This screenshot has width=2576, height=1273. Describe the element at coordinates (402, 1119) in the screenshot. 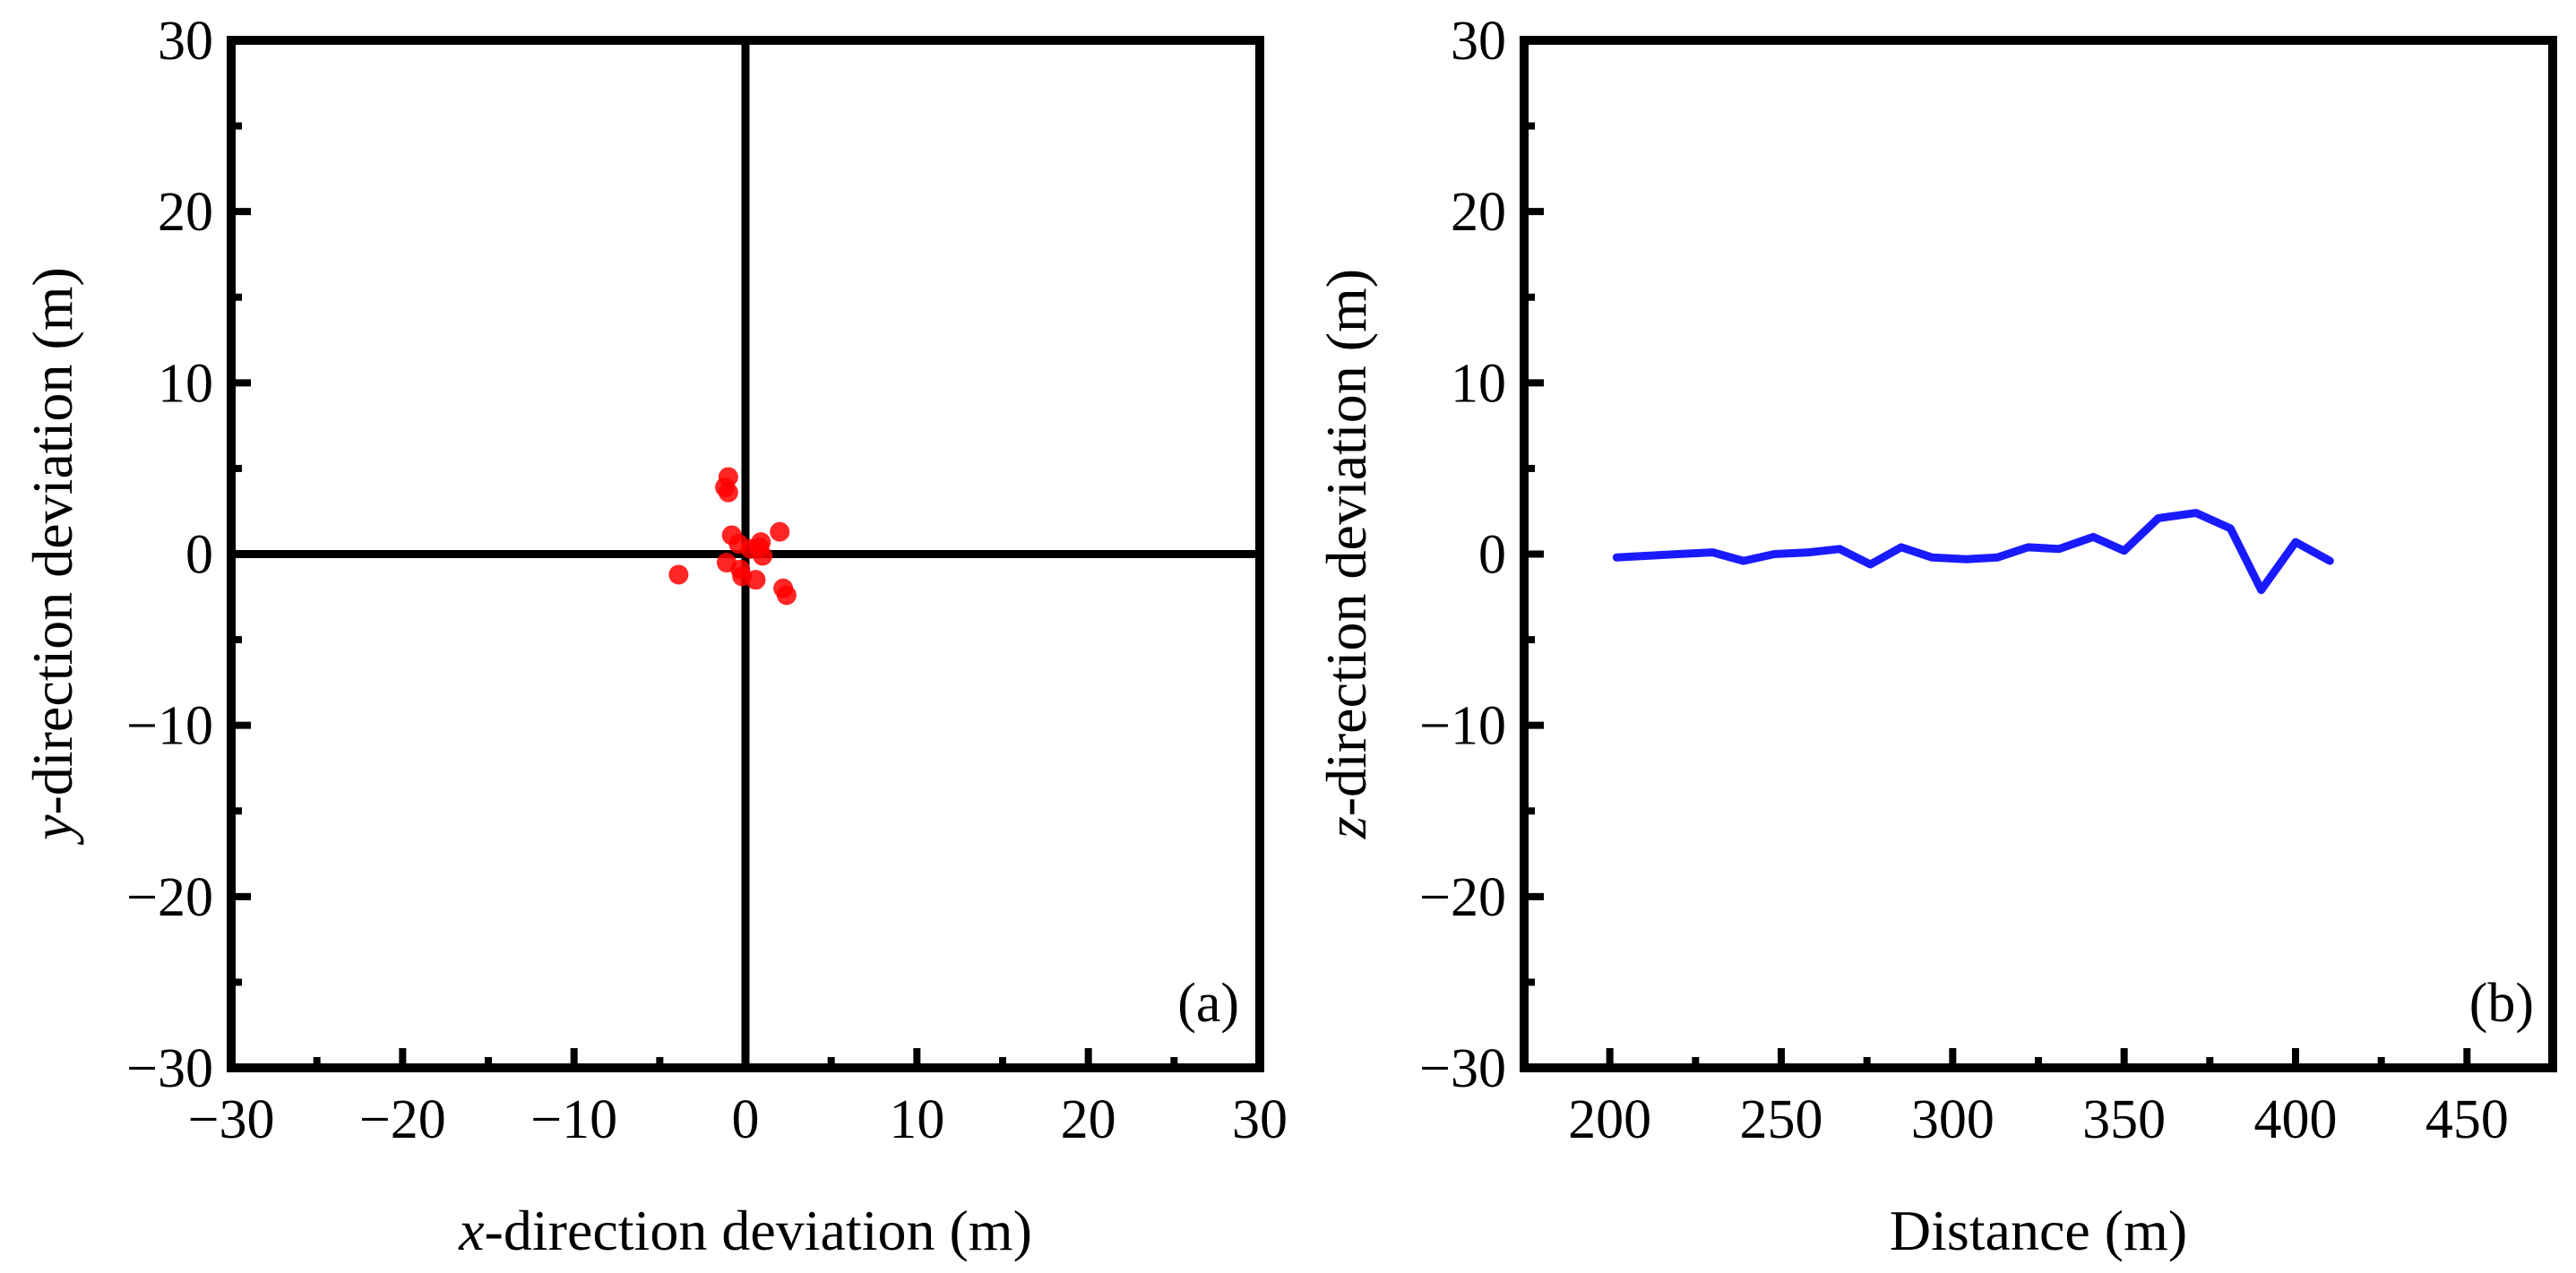

I see `x-tick-label: −20` at that location.